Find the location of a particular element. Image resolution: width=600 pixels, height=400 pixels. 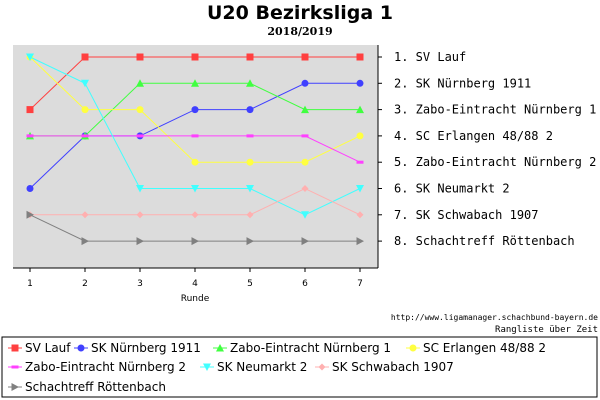

x-tick-label: 4 is located at coordinates (195, 284).